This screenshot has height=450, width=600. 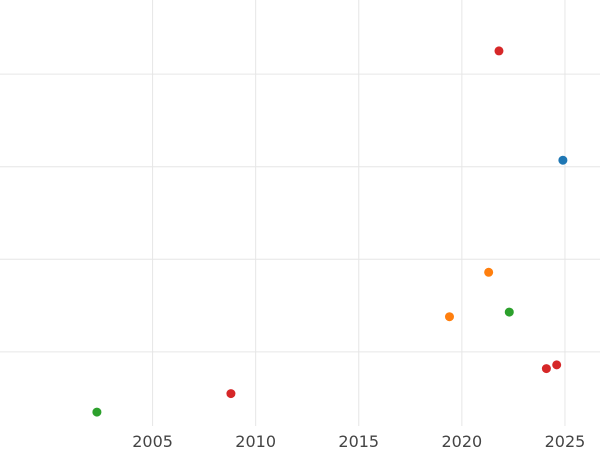 I want to click on x-tick-label-2020: 2020, so click(x=461, y=441).